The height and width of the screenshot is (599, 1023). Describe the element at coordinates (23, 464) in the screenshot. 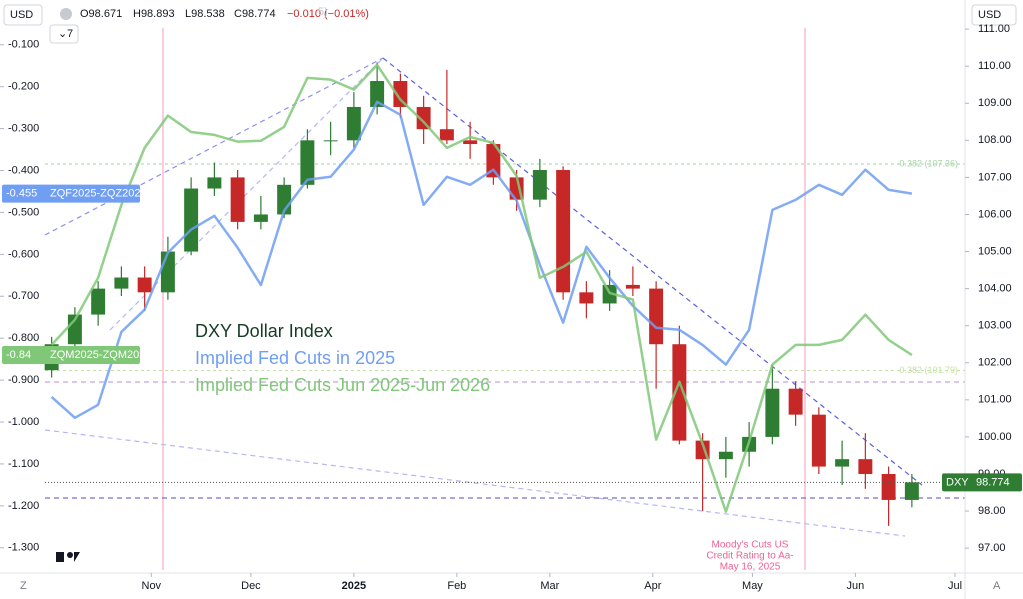

I see `y-tick-label: -1.100` at that location.